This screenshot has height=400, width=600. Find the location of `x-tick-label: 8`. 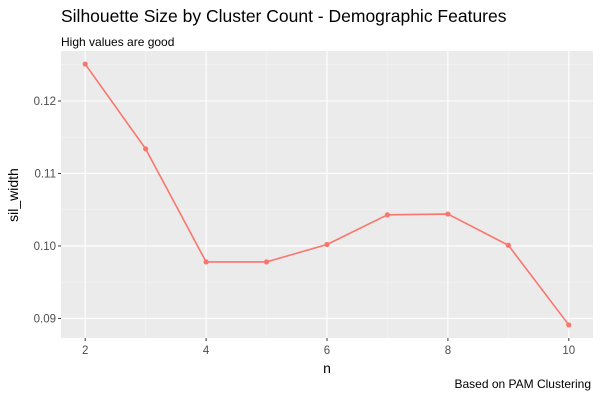

x-tick-label: 8 is located at coordinates (448, 351).